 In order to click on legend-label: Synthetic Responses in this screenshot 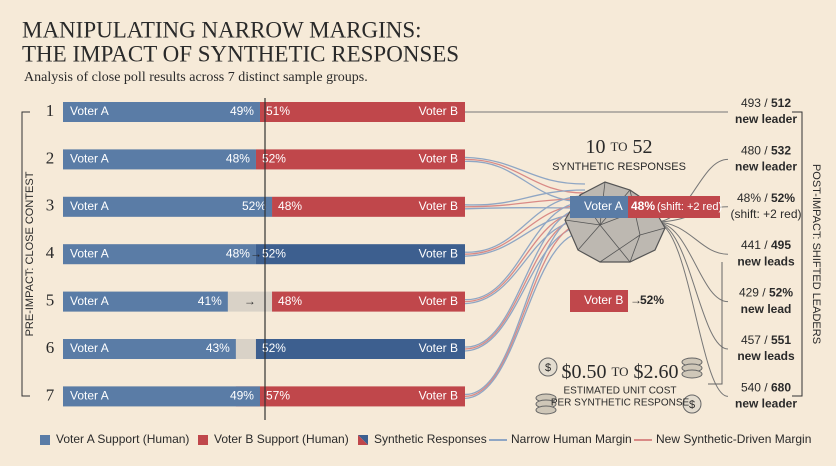, I will do `click(430, 439)`.